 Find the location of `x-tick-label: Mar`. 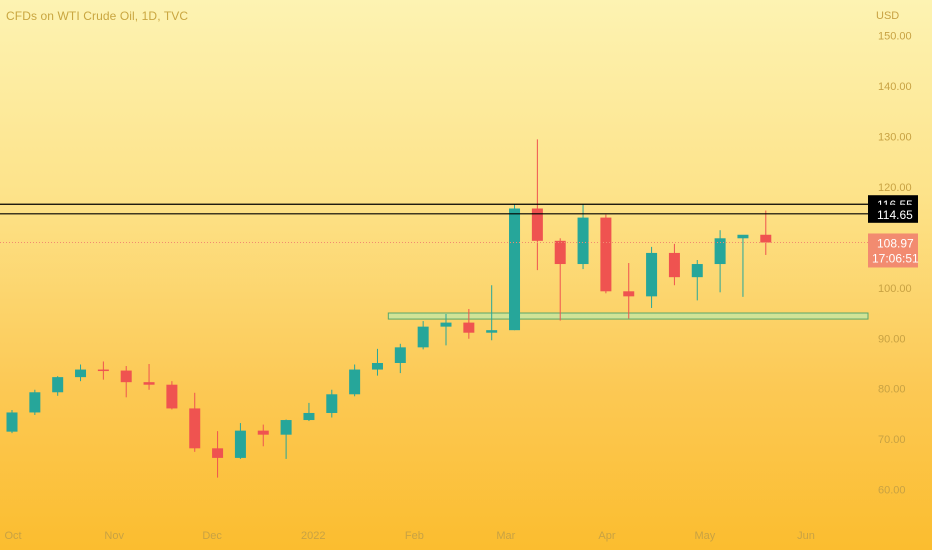

x-tick-label: Mar is located at coordinates (505, 536).